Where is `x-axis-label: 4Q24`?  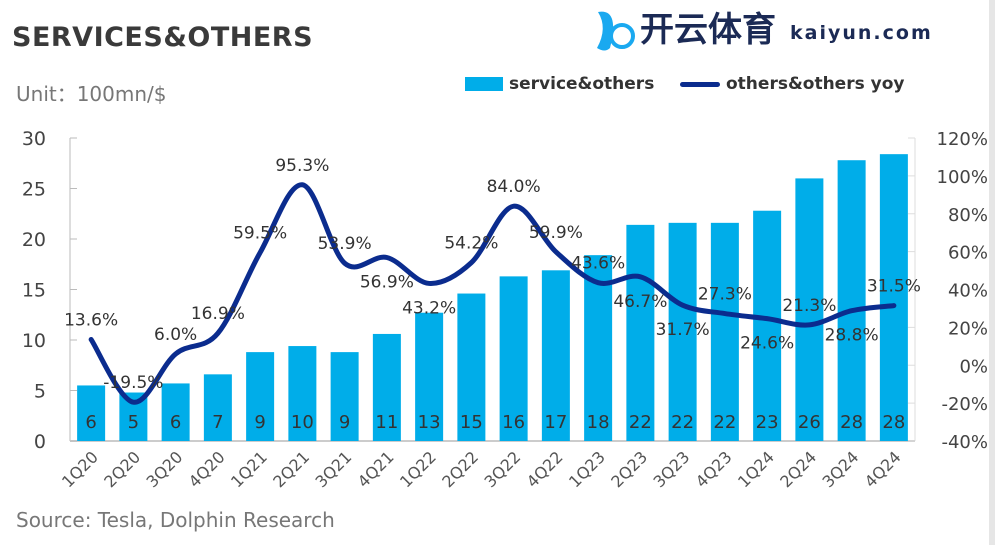
x-axis-label: 4Q24 is located at coordinates (883, 469).